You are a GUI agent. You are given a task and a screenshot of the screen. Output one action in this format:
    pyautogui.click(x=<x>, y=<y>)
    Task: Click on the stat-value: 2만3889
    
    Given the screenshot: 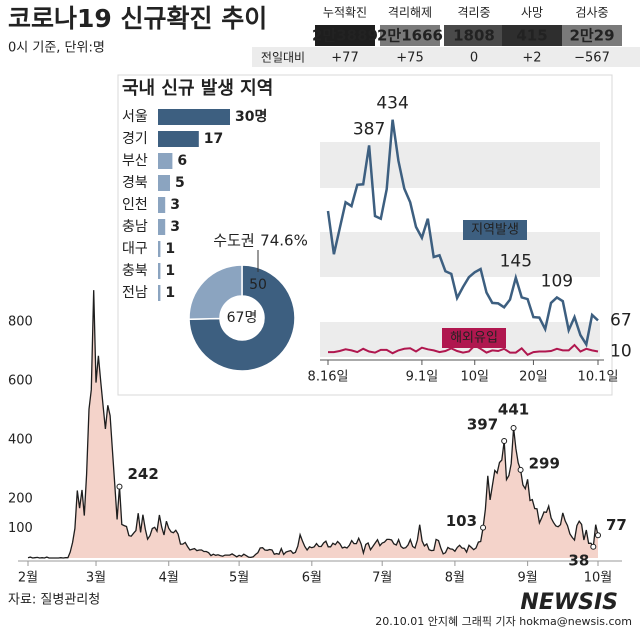 What is the action you would take?
    pyautogui.click(x=345, y=36)
    